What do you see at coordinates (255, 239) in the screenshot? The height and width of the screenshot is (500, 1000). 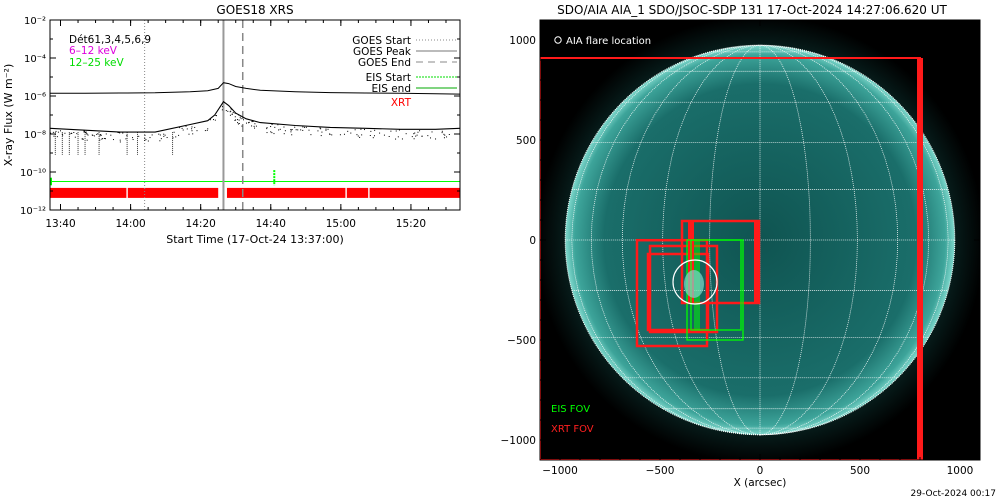 I see `goes-x-axis-label: Start Time (17-Oct-24 13:37:00)` at bounding box center [255, 239].